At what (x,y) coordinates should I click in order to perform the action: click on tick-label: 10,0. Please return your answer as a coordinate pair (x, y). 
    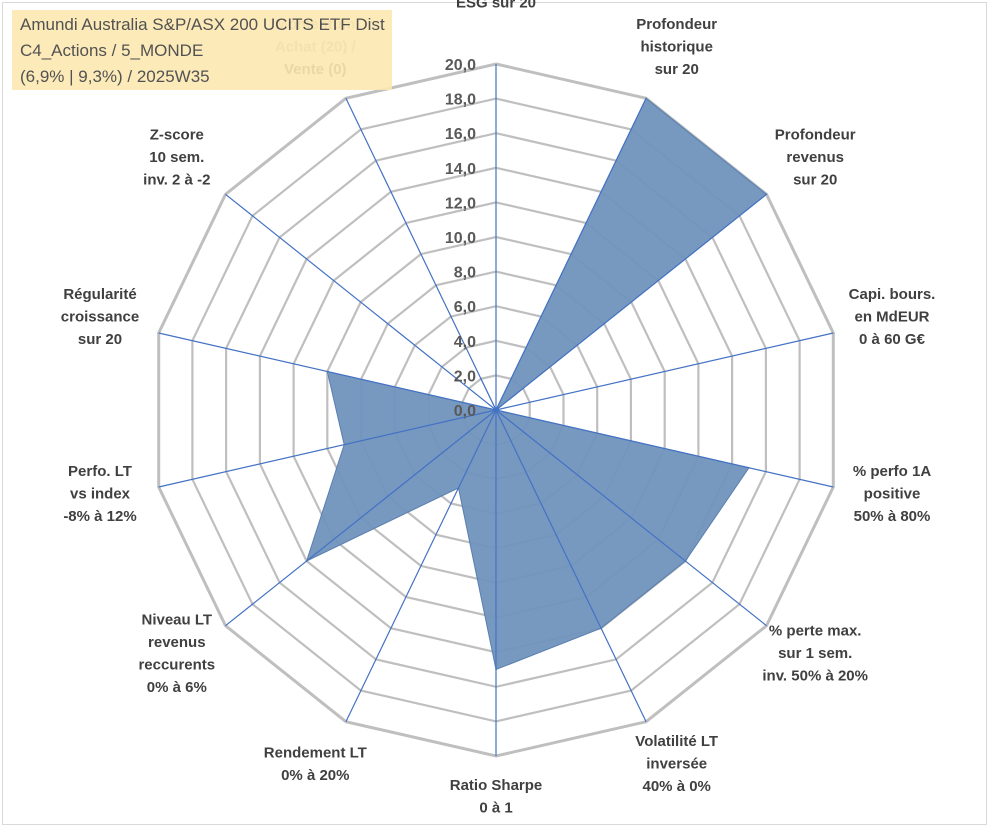
    Looking at the image, I should click on (460, 238).